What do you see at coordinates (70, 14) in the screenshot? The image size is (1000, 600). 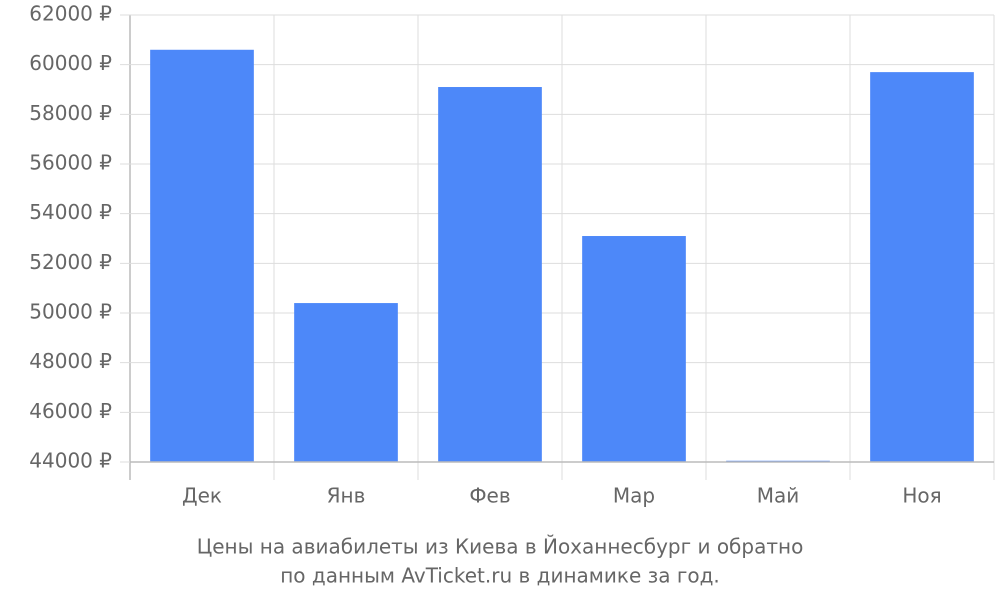 I see `y-tick-label: 62000 ₽` at bounding box center [70, 14].